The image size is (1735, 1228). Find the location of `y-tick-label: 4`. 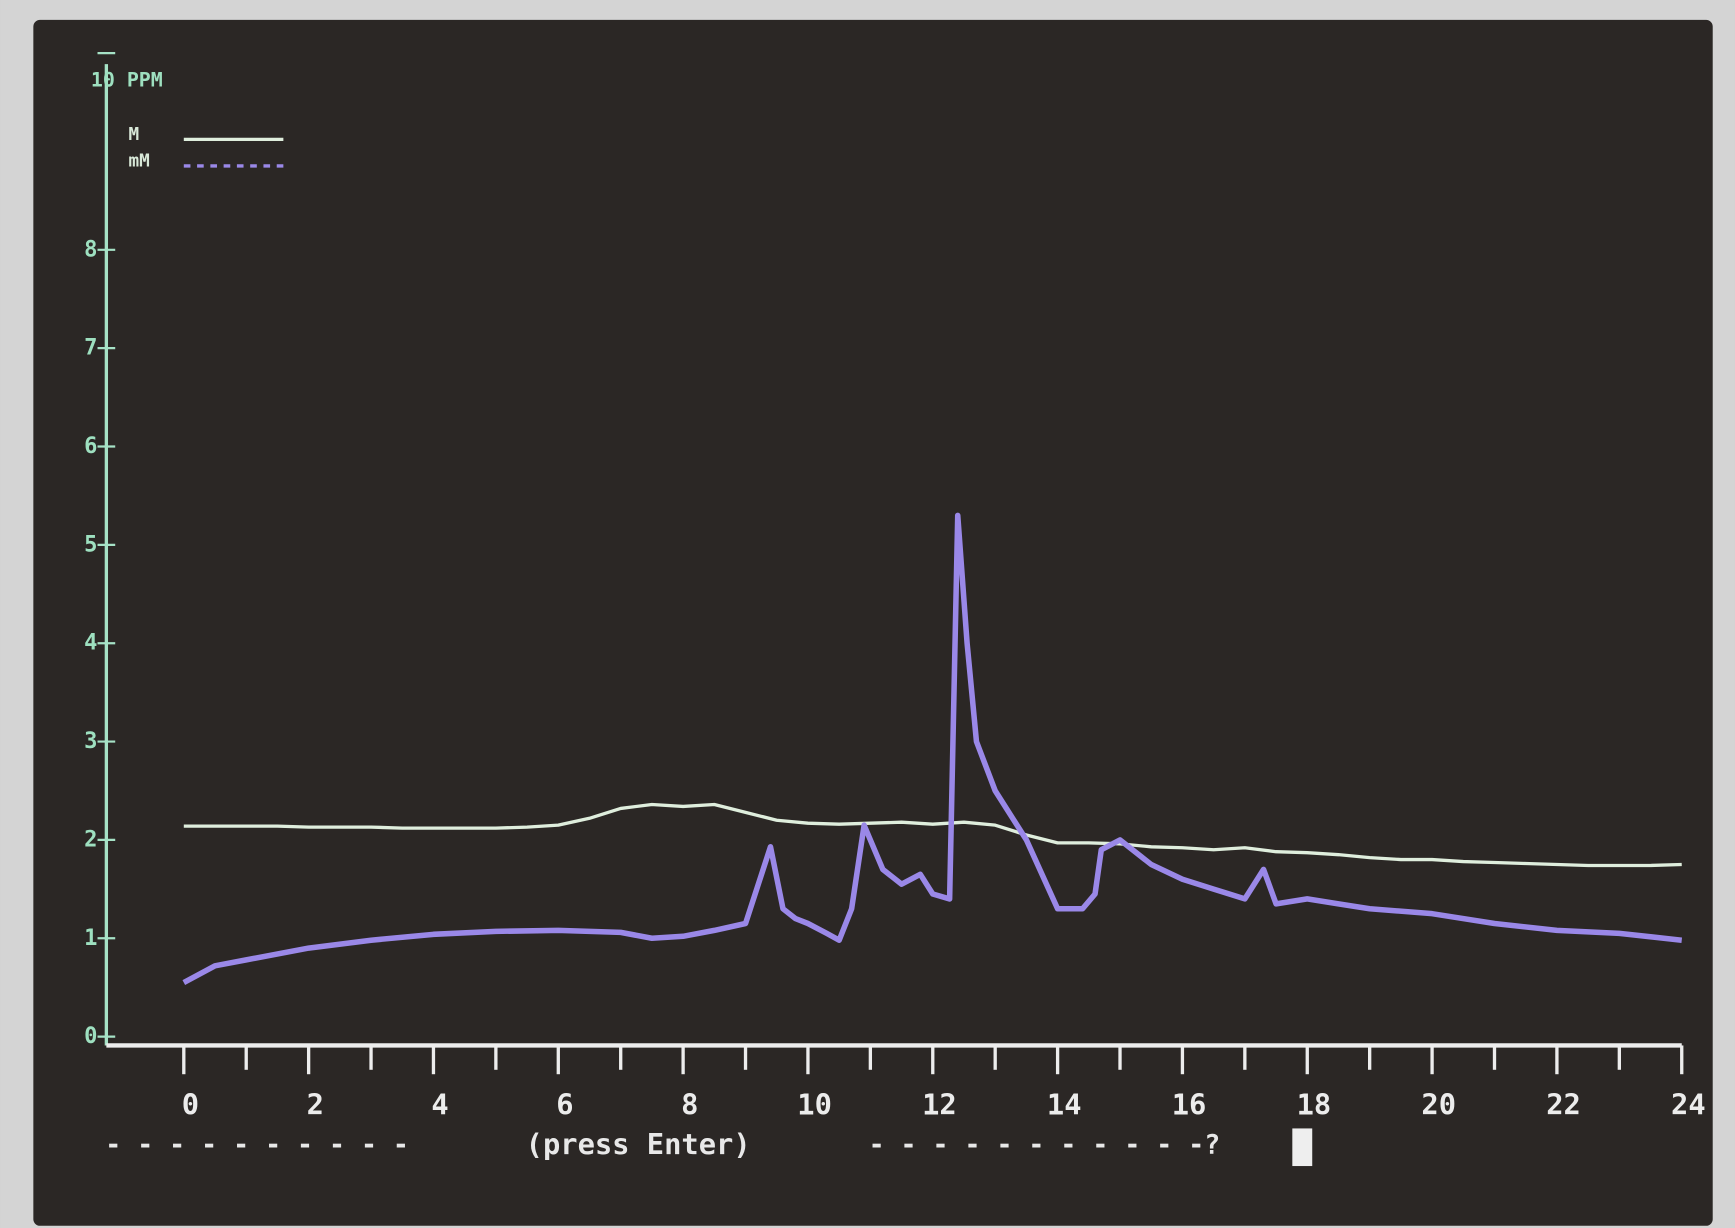

y-tick-label: 4 is located at coordinates (90, 643).